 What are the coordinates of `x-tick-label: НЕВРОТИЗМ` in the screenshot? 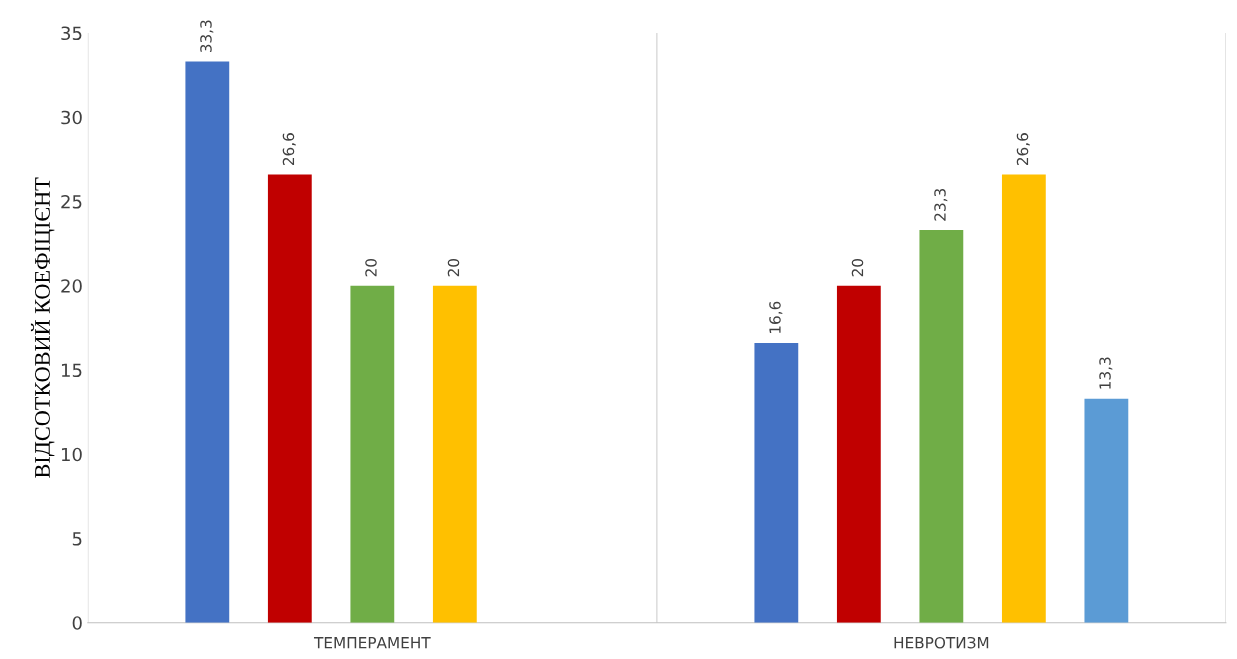 It's located at (941, 642).